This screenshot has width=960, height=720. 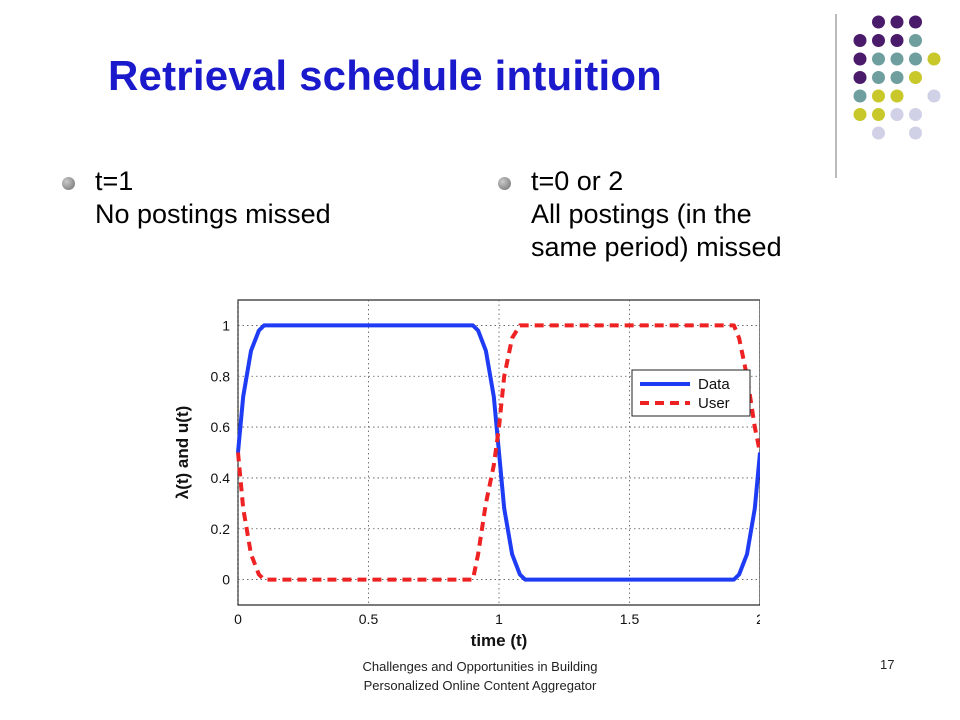 What do you see at coordinates (499, 640) in the screenshot?
I see `x-axis-label: time (t)` at bounding box center [499, 640].